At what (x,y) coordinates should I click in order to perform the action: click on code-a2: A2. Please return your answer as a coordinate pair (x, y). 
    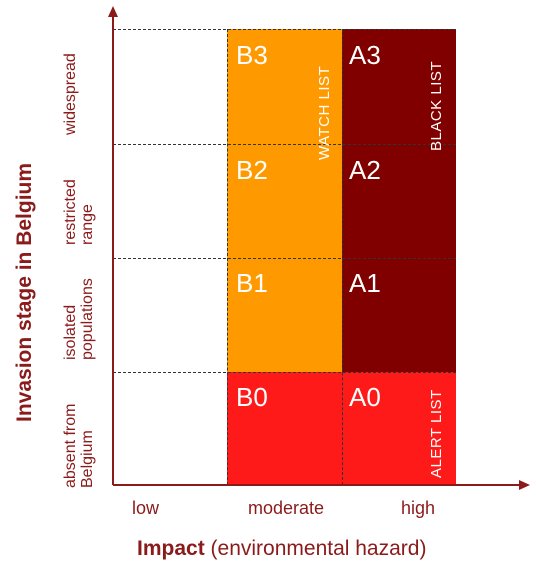
    Looking at the image, I should click on (365, 170).